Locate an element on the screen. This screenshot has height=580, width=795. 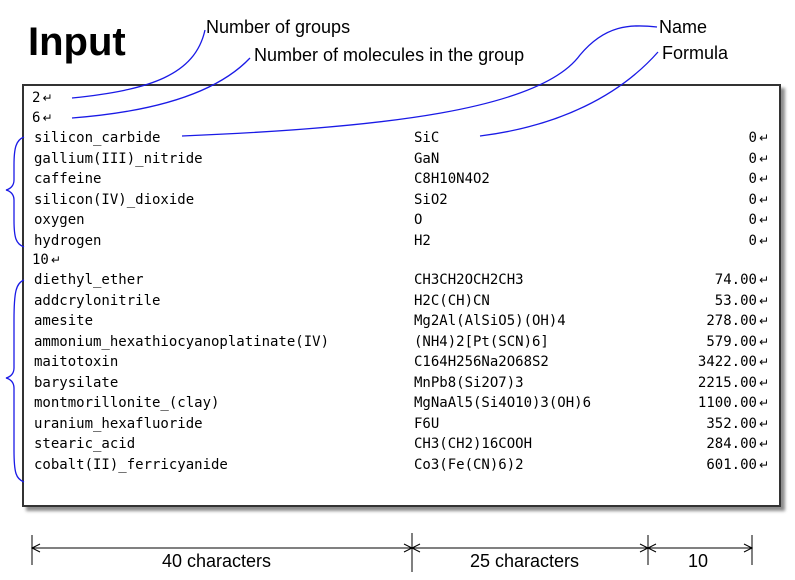
table-row: silicon(IV)_dioxide SiO2 0 ↵ is located at coordinates (401, 200).